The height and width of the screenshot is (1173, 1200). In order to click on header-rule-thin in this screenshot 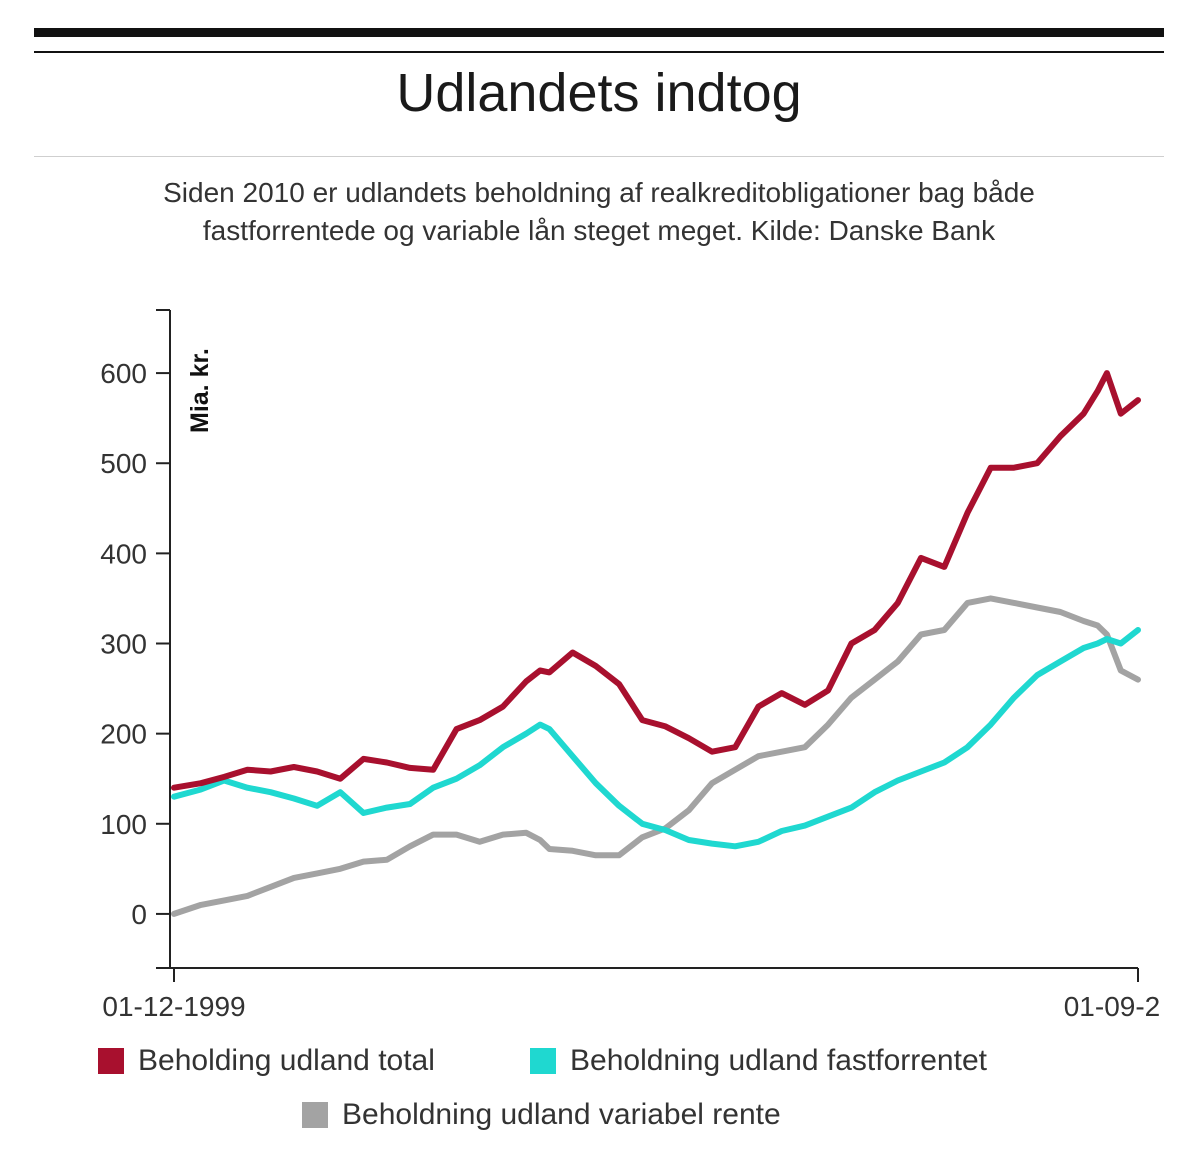, I will do `click(599, 52)`.